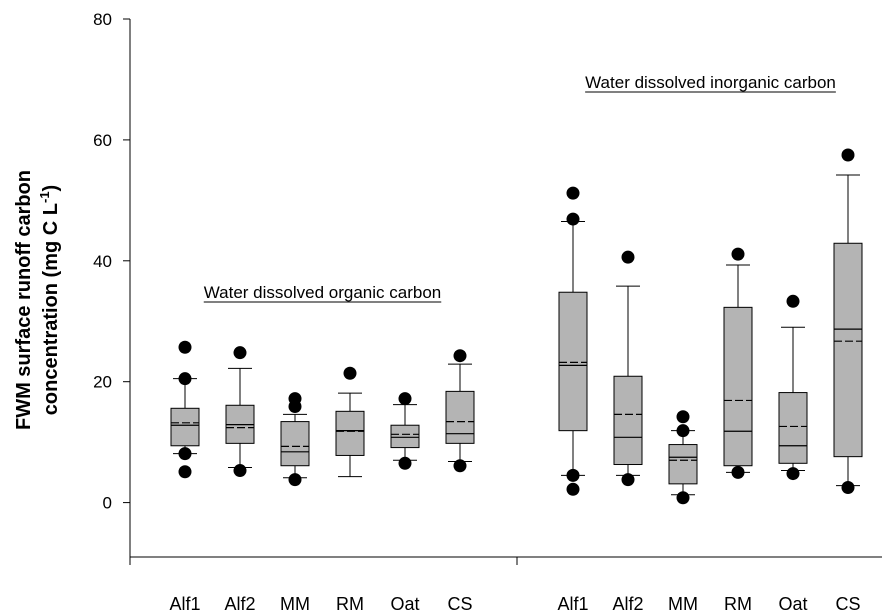  I want to click on y-tick-label: 80, so click(102, 19).